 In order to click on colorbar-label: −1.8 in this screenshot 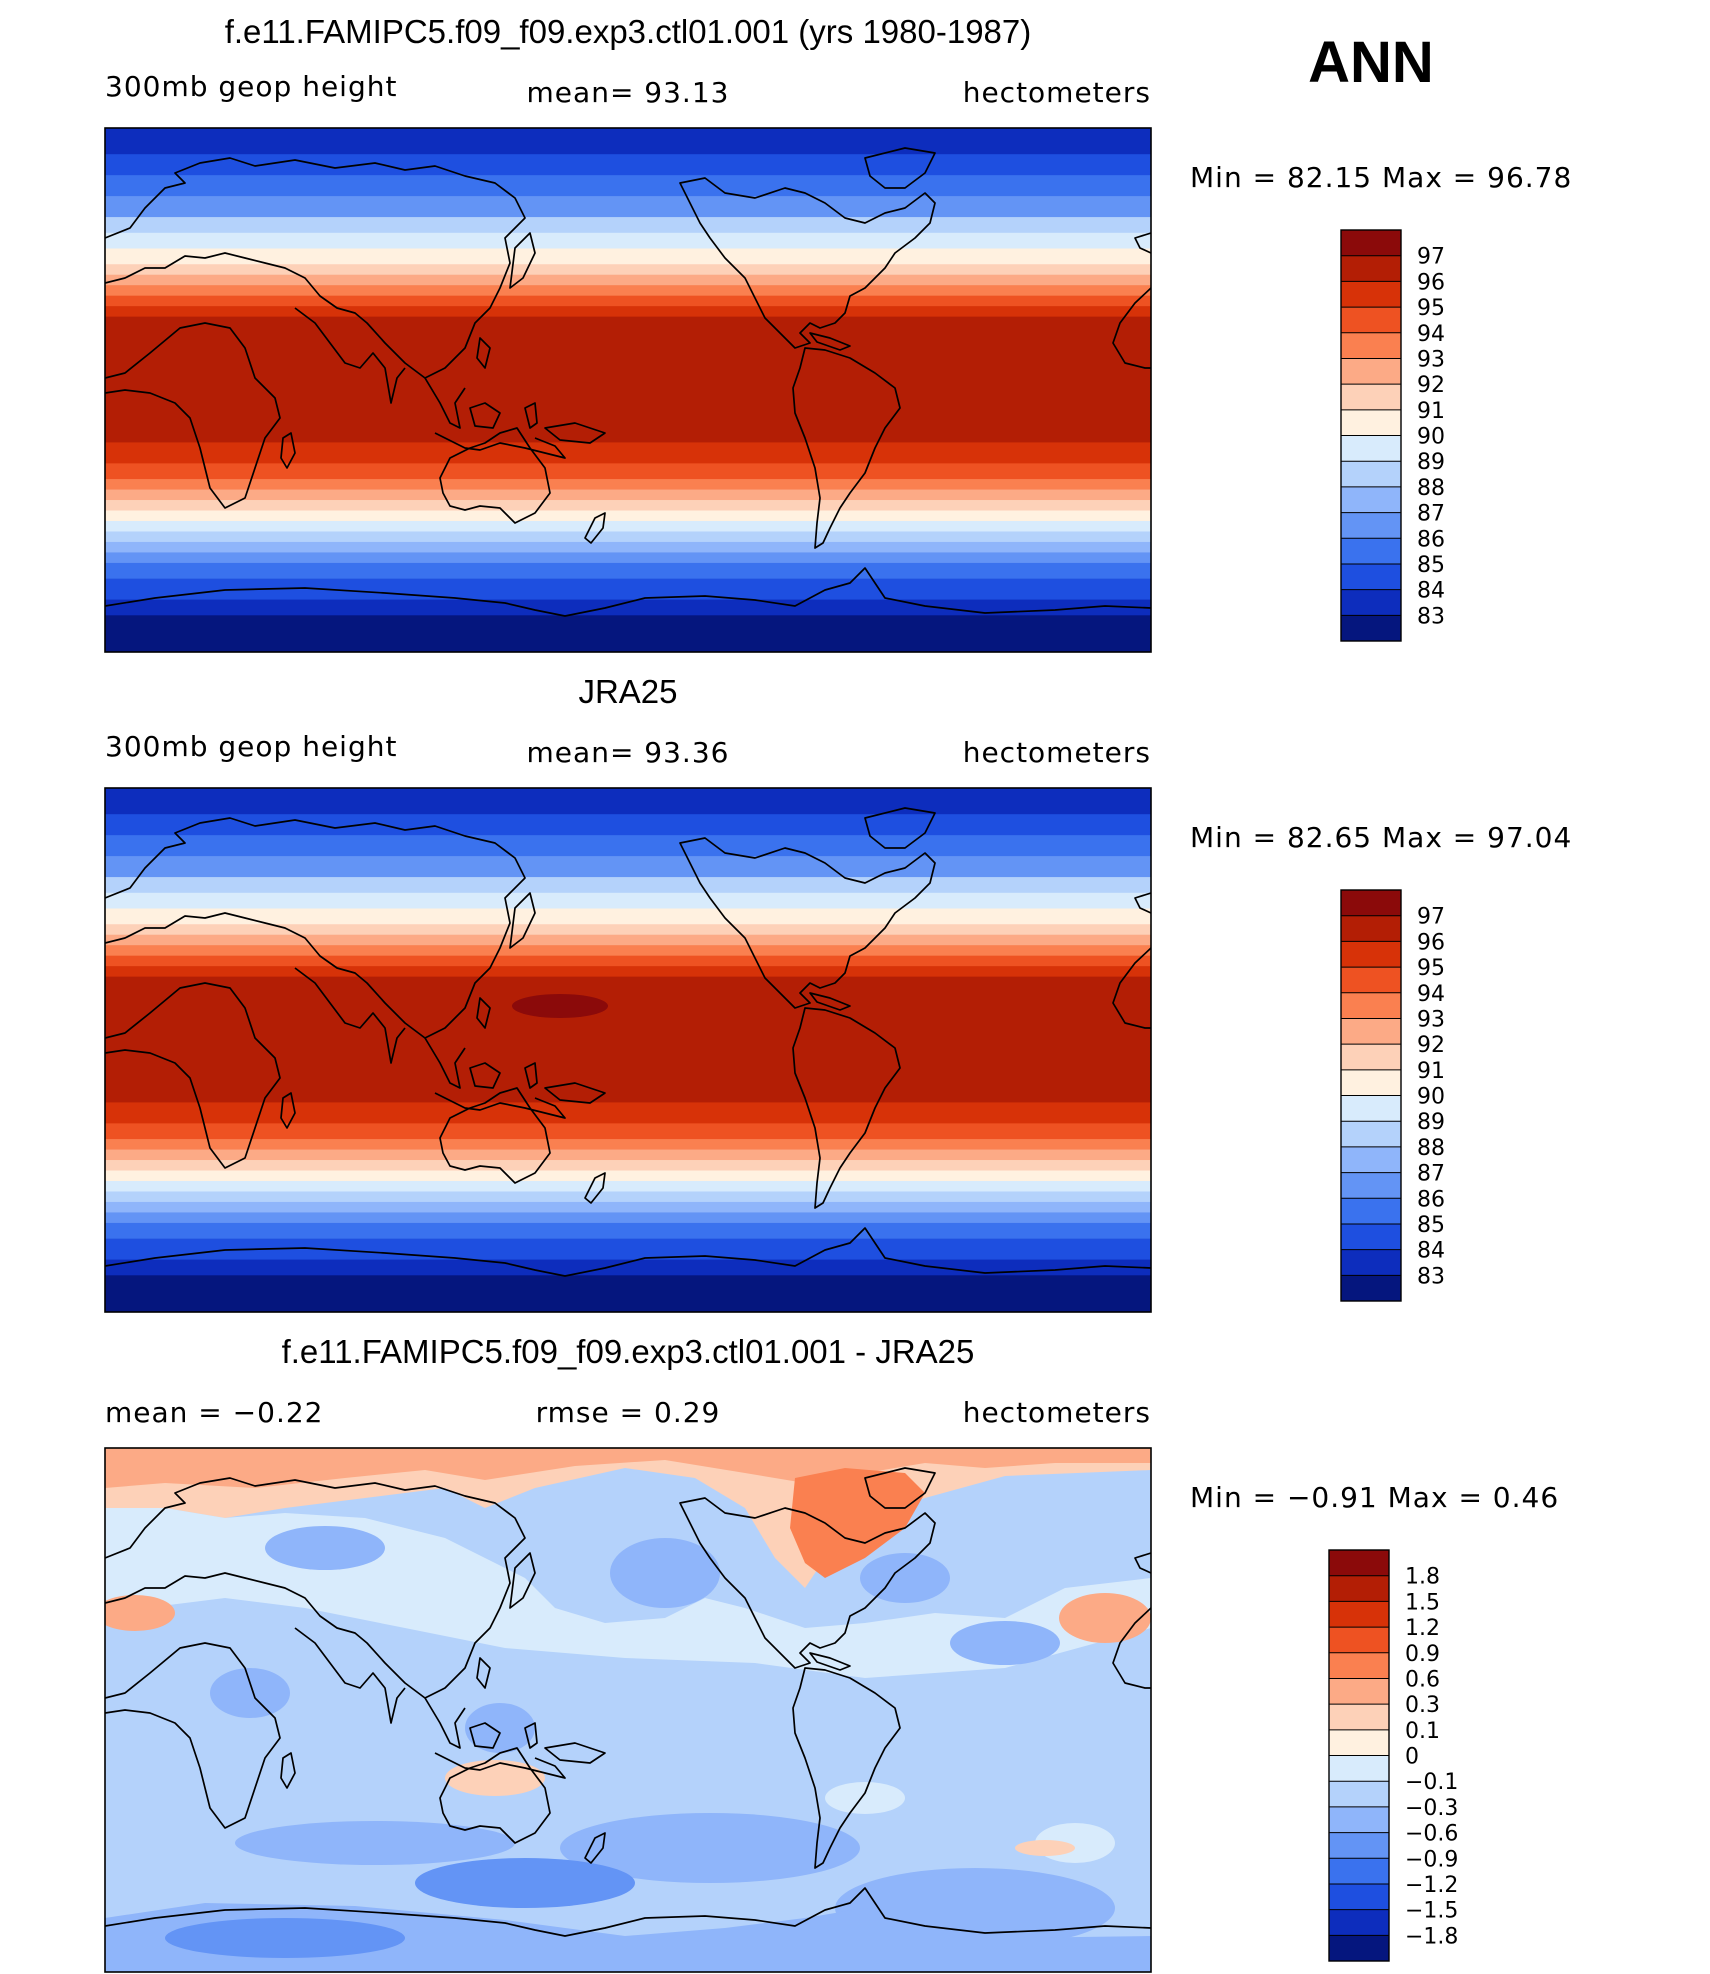, I will do `click(1431, 1936)`.